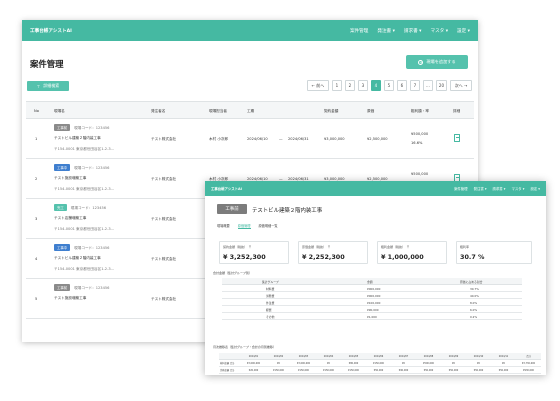 This screenshot has height=401, width=560. What do you see at coordinates (81, 127) in the screenshot?
I see `row-code-line: 工事前 現場コード：123456` at bounding box center [81, 127].